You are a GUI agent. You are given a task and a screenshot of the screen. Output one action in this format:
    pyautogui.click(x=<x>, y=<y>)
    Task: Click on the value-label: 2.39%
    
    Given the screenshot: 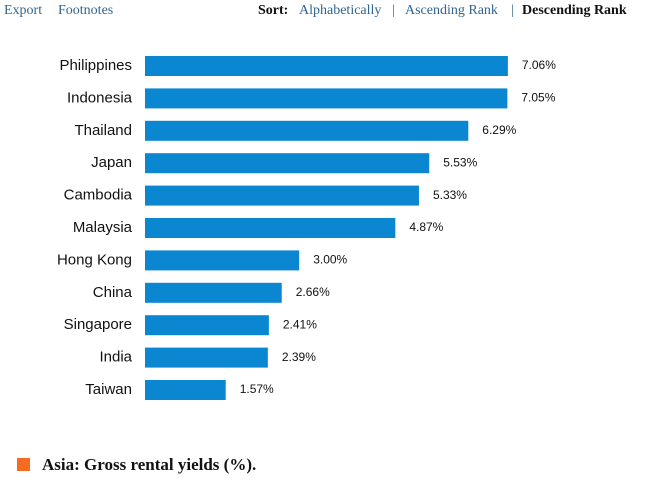 What is the action you would take?
    pyautogui.click(x=299, y=357)
    